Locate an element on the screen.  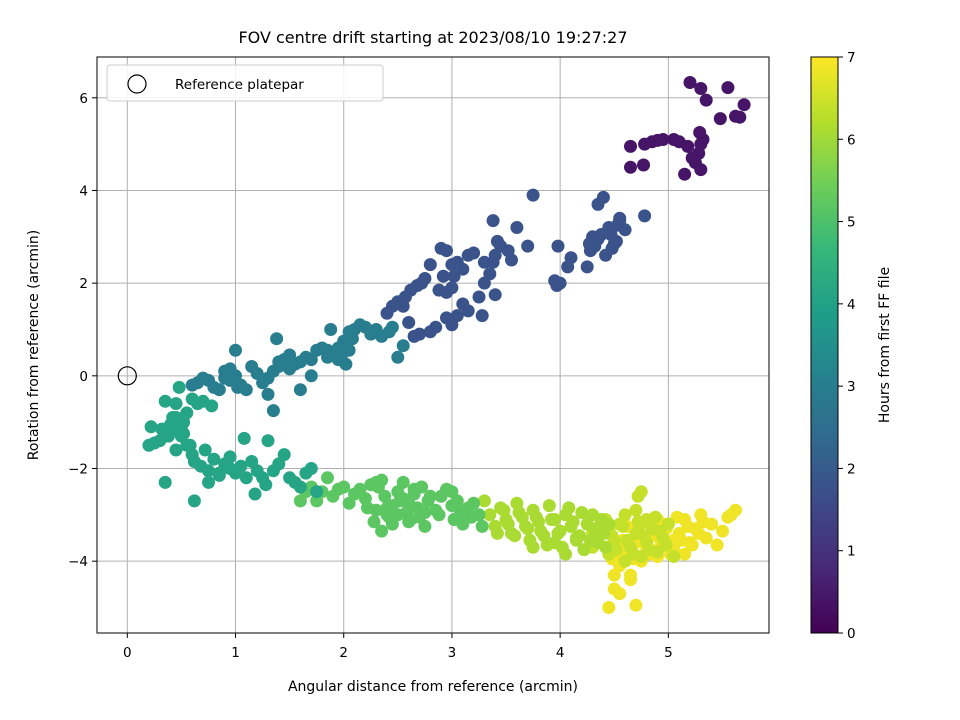
colorbar-tick-label: 3 is located at coordinates (851, 387).